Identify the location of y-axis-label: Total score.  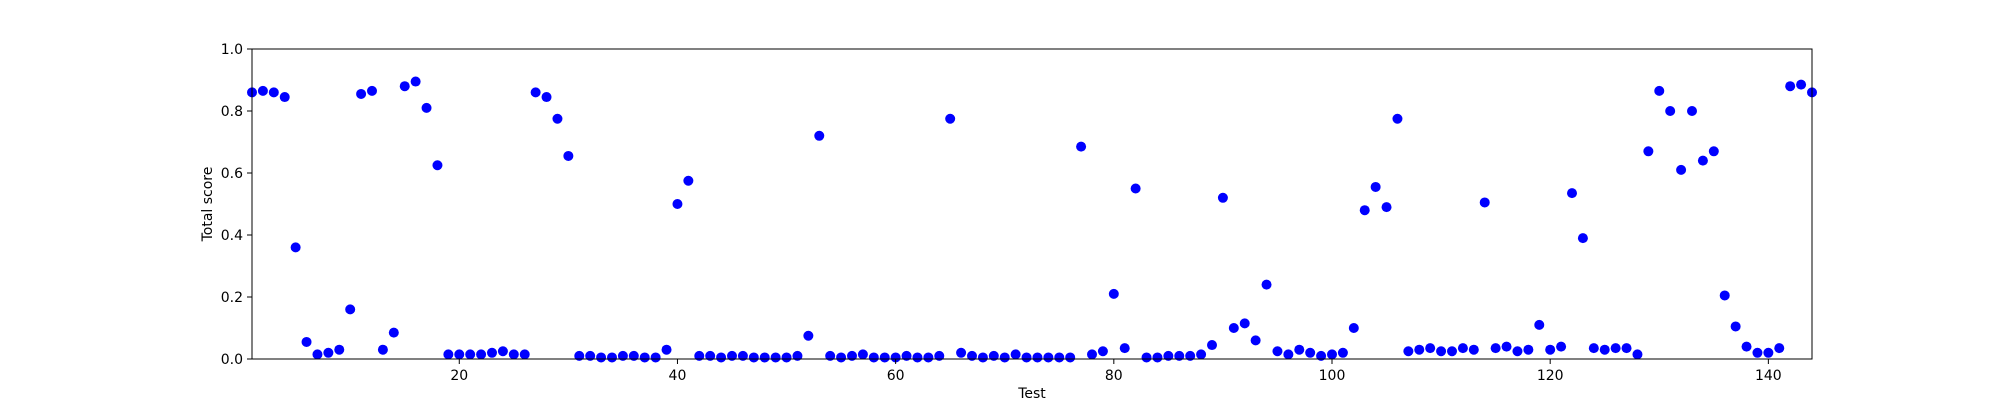
(208, 205).